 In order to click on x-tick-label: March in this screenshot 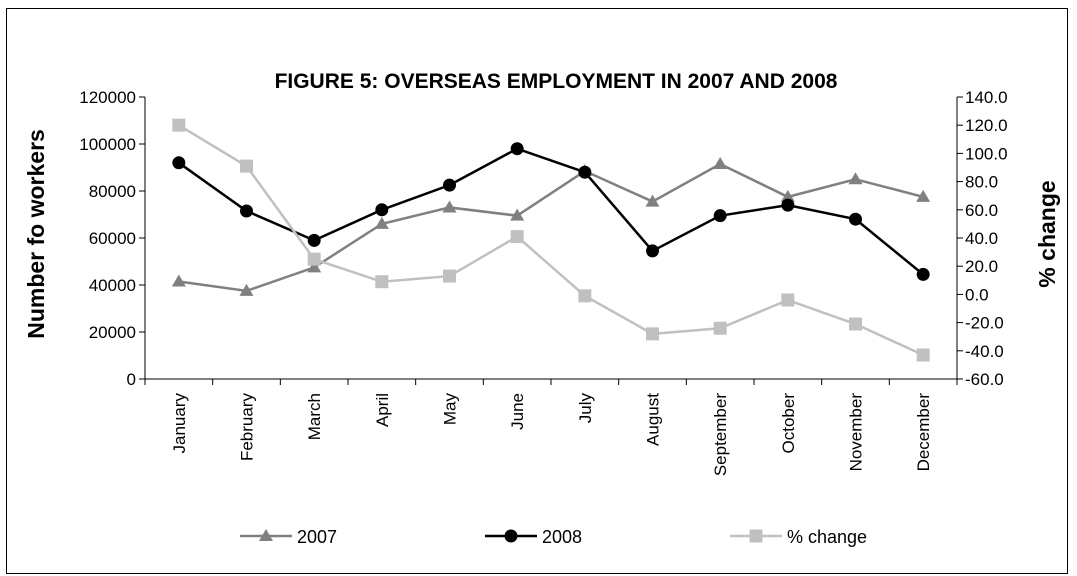, I will do `click(314, 416)`.